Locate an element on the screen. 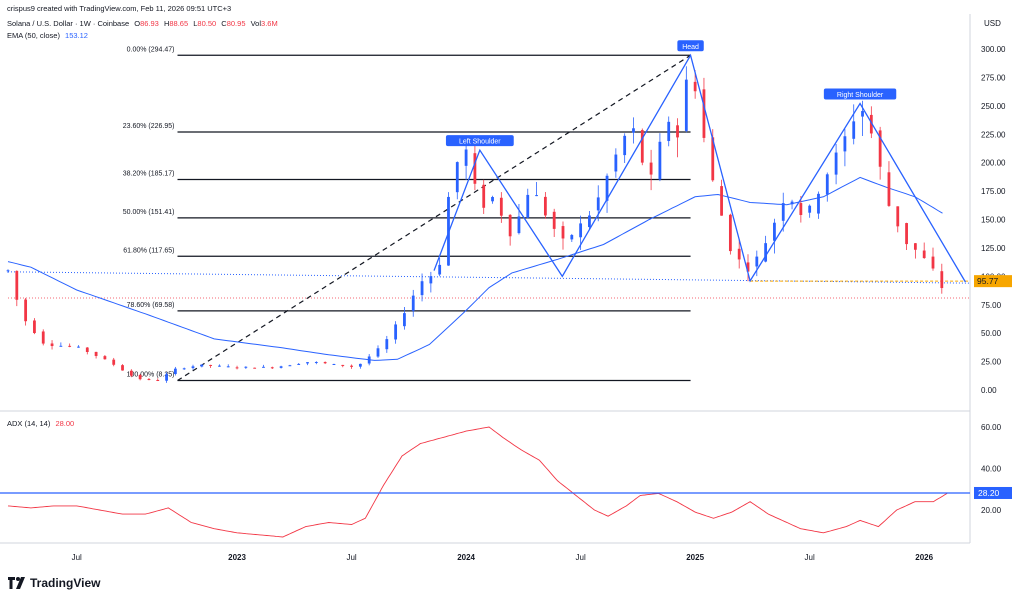 This screenshot has width=1024, height=601. ema-legend: EMA (50, close) 153.12 is located at coordinates (49, 35).